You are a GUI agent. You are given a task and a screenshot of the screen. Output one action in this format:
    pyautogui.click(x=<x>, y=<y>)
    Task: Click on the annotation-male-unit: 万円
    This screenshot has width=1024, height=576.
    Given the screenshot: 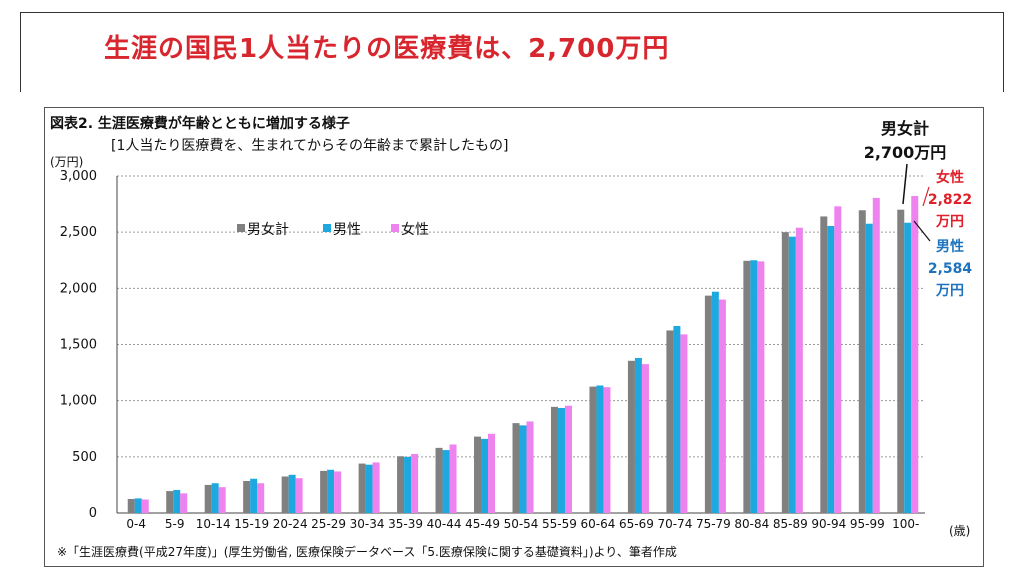 What is the action you would take?
    pyautogui.click(x=949, y=291)
    